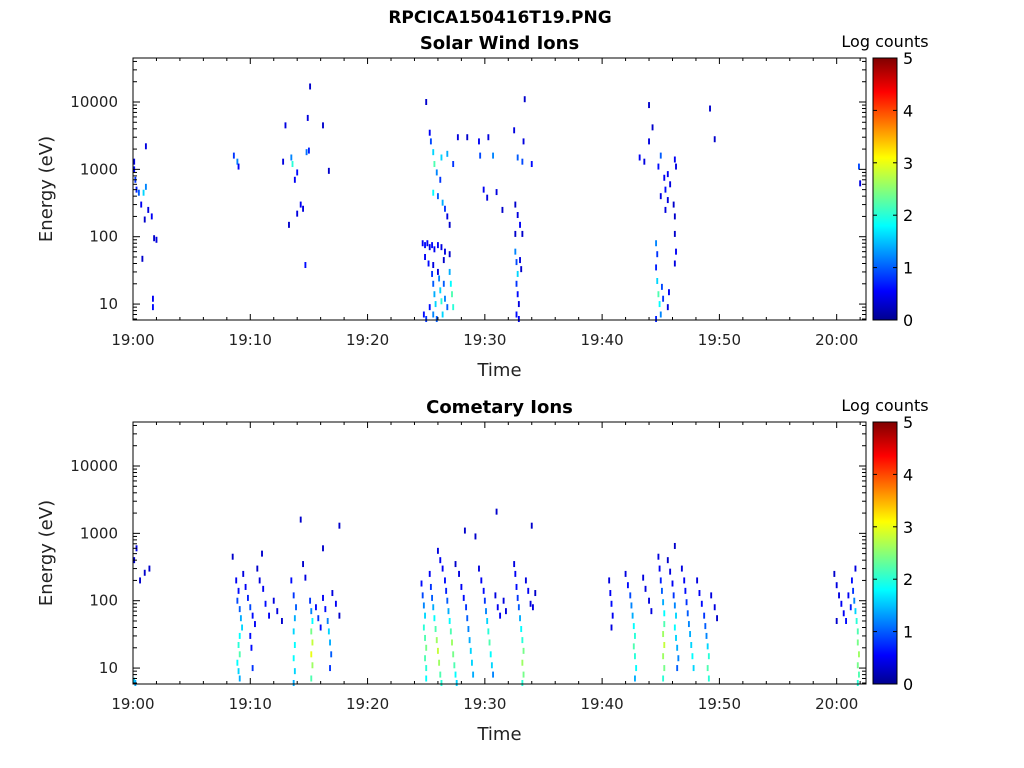 The height and width of the screenshot is (768, 1024). Describe the element at coordinates (94, 102) in the screenshot. I see `y-tick-label: 10000` at that location.